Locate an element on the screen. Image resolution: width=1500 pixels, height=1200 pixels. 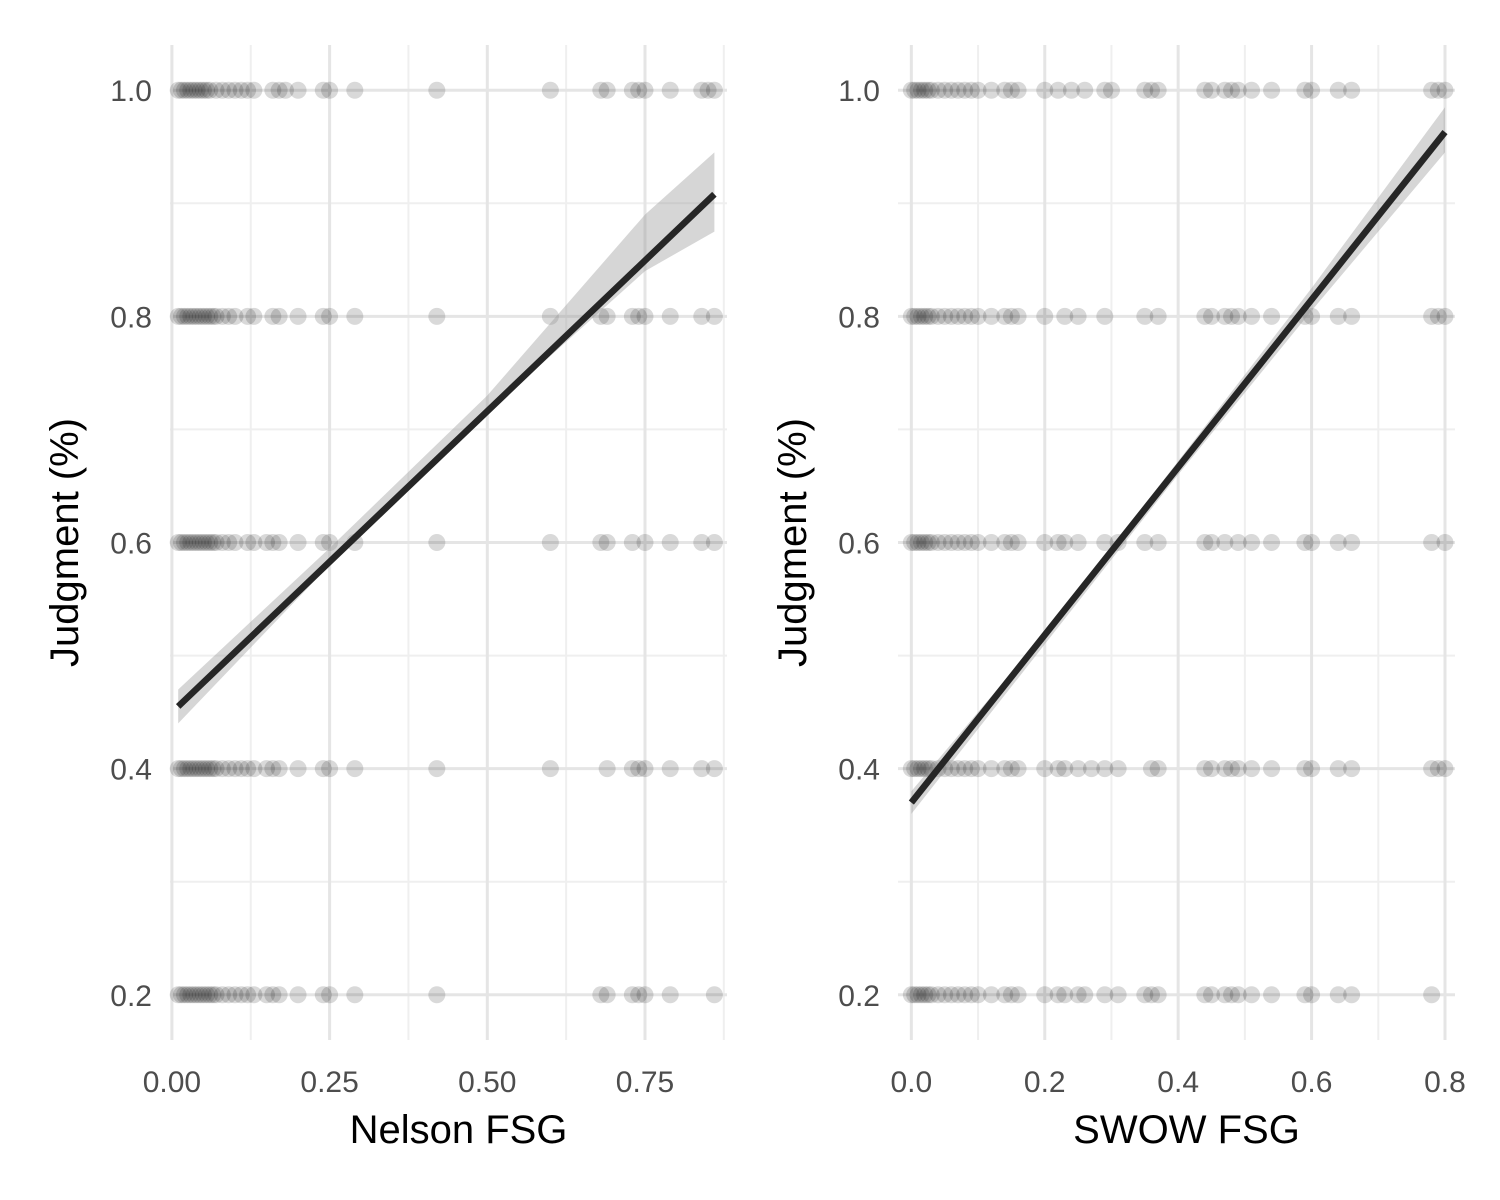
x-tick-label: 0.00 is located at coordinates (172, 1082).